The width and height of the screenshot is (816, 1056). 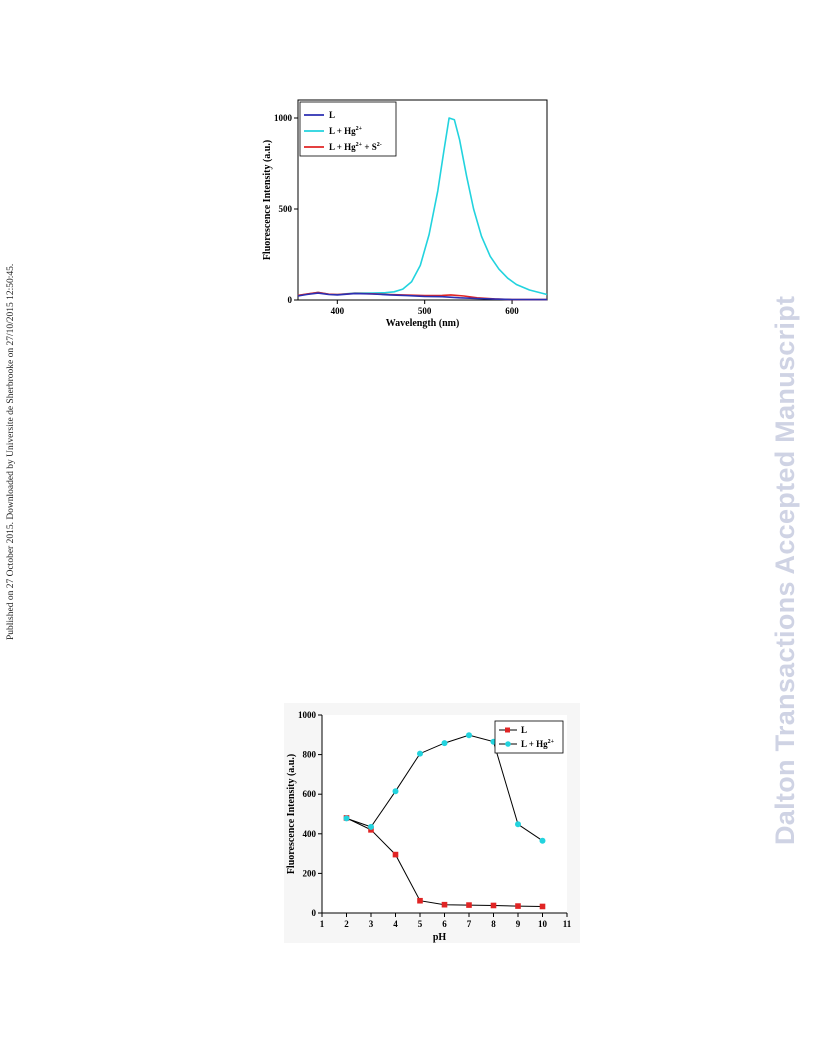 What do you see at coordinates (567, 924) in the screenshot?
I see `x-tick-label: 11` at bounding box center [567, 924].